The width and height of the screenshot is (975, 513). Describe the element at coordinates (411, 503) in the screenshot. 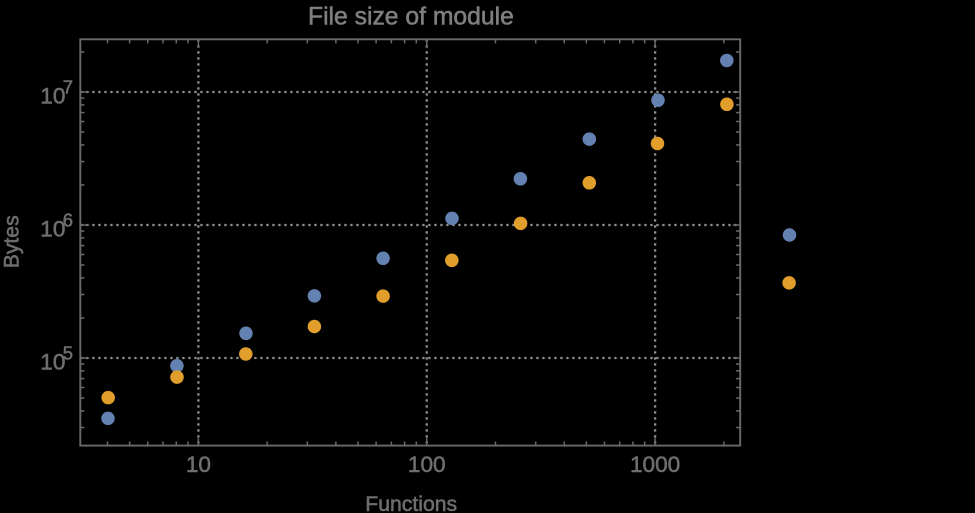

I see `svg-text: Functions` at that location.